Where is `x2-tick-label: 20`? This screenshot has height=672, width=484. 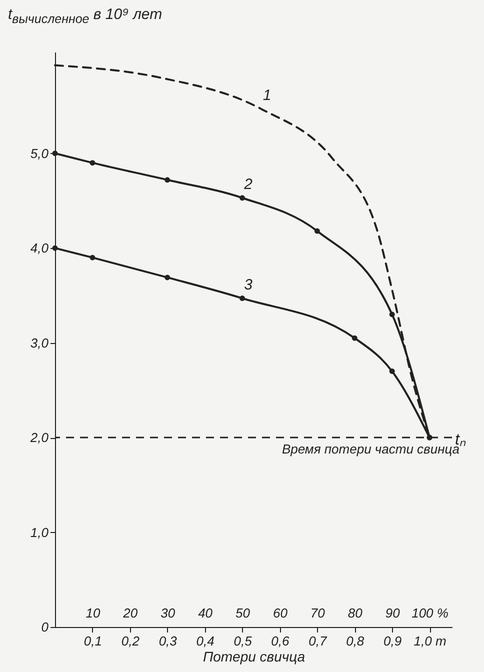
x2-tick-label: 20 is located at coordinates (130, 613).